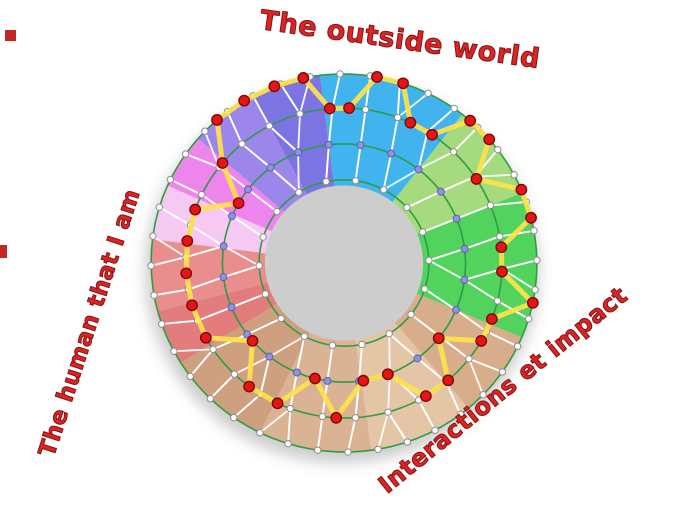 This screenshot has width=677, height=511. Describe the element at coordinates (476, 265) in the screenshot. I see `sector-green-bright` at that location.